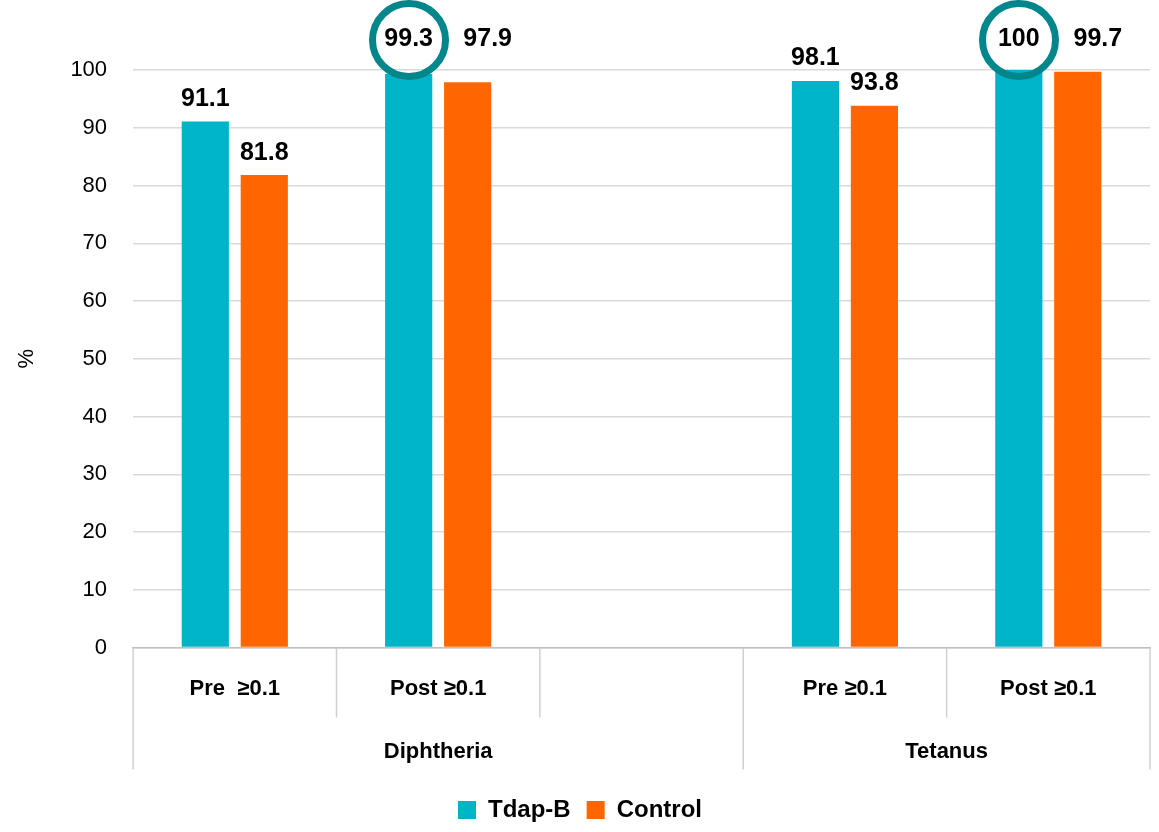  What do you see at coordinates (205, 96) in the screenshot?
I see `data-label: 91.1` at bounding box center [205, 96].